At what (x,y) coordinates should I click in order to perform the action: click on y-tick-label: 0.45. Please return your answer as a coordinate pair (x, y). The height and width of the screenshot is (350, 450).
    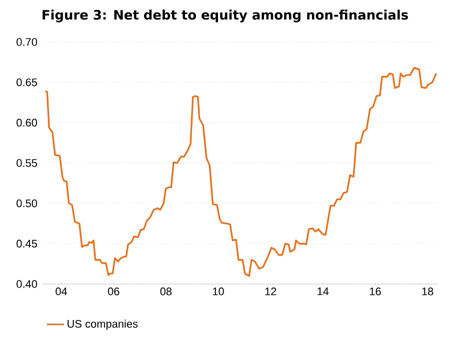
    Looking at the image, I should click on (27, 244).